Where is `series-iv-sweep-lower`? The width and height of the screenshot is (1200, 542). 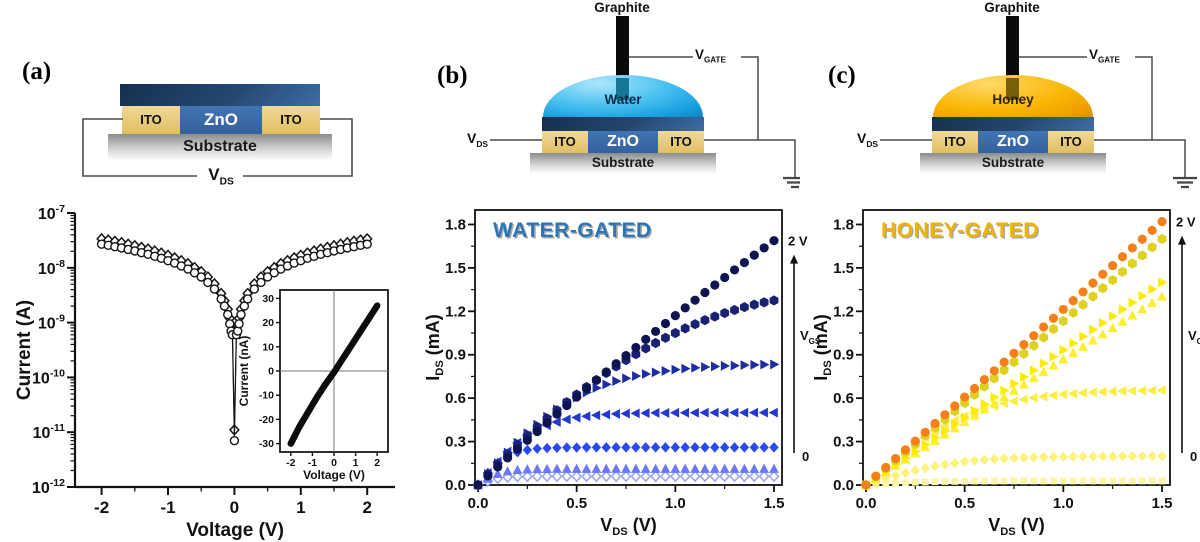 series-iv-sweep-lower is located at coordinates (234, 342).